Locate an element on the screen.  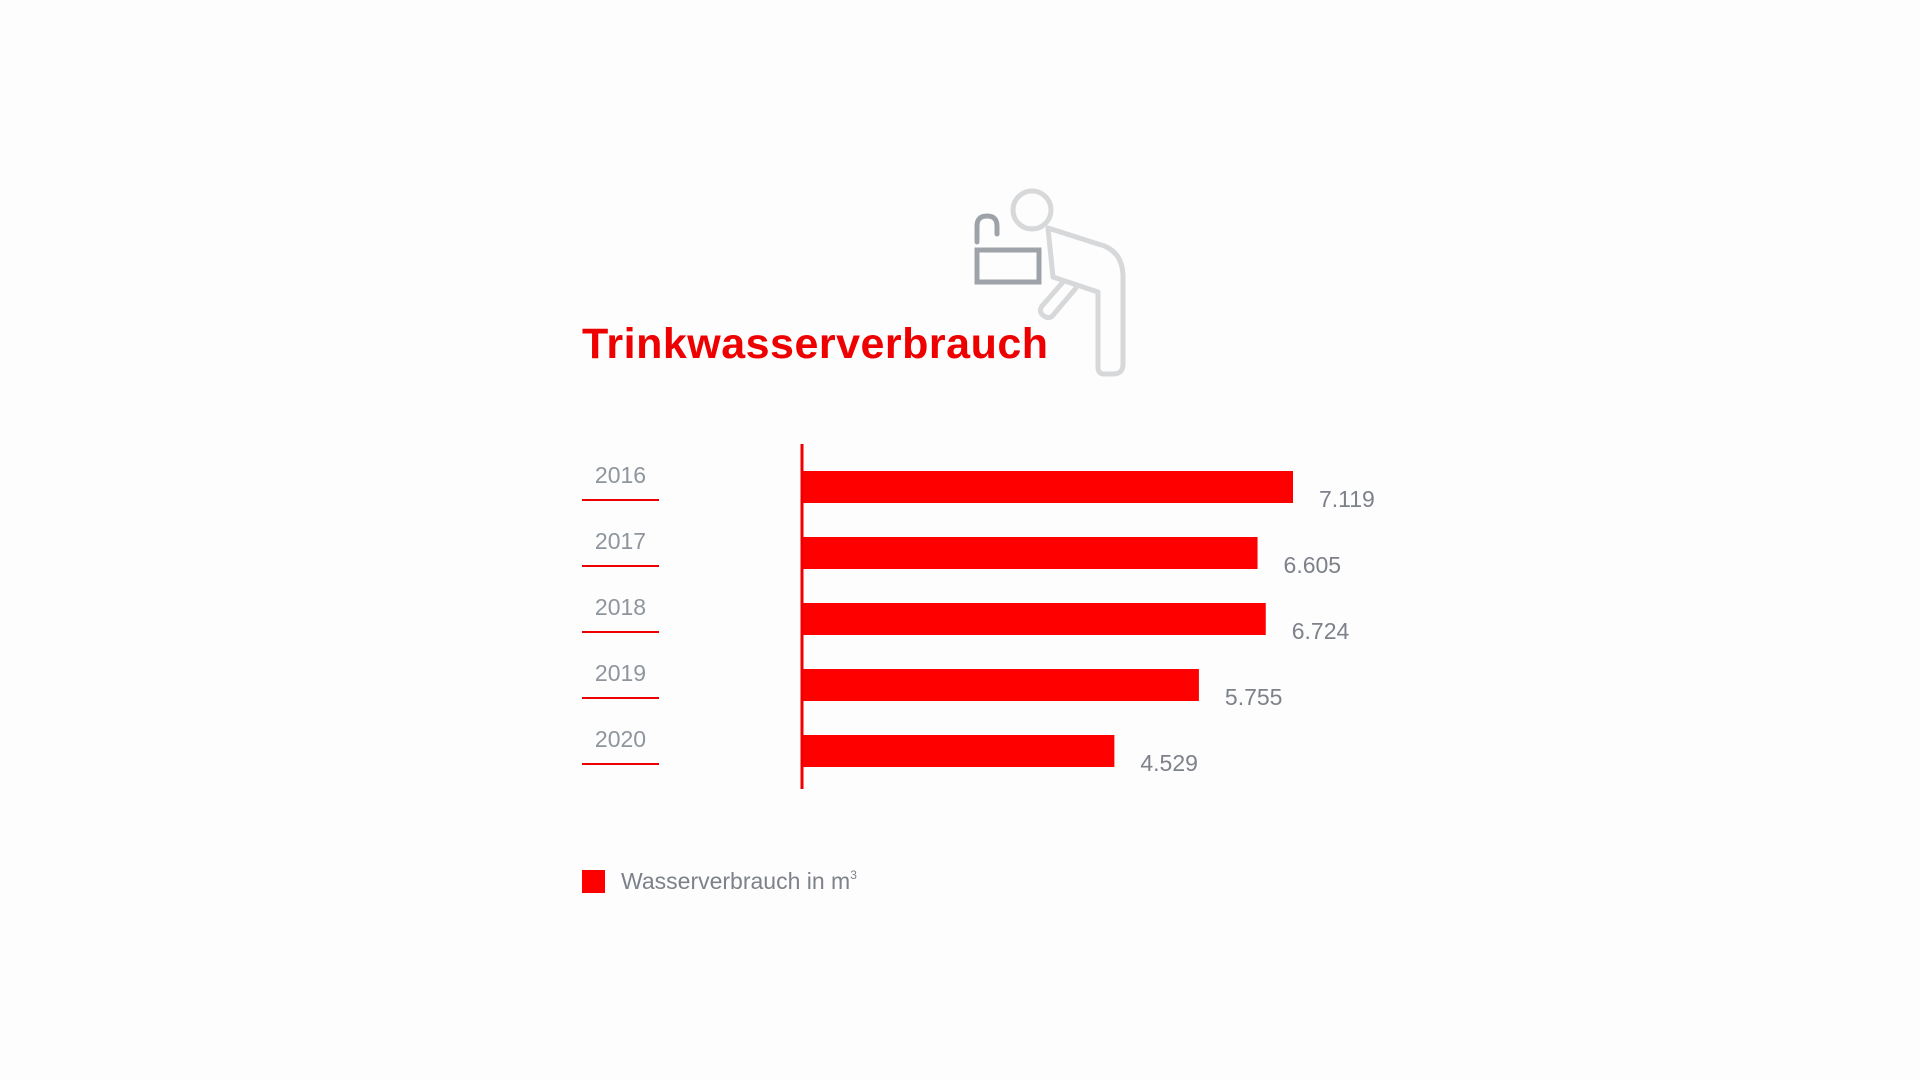
icon-basin is located at coordinates (1008, 266).